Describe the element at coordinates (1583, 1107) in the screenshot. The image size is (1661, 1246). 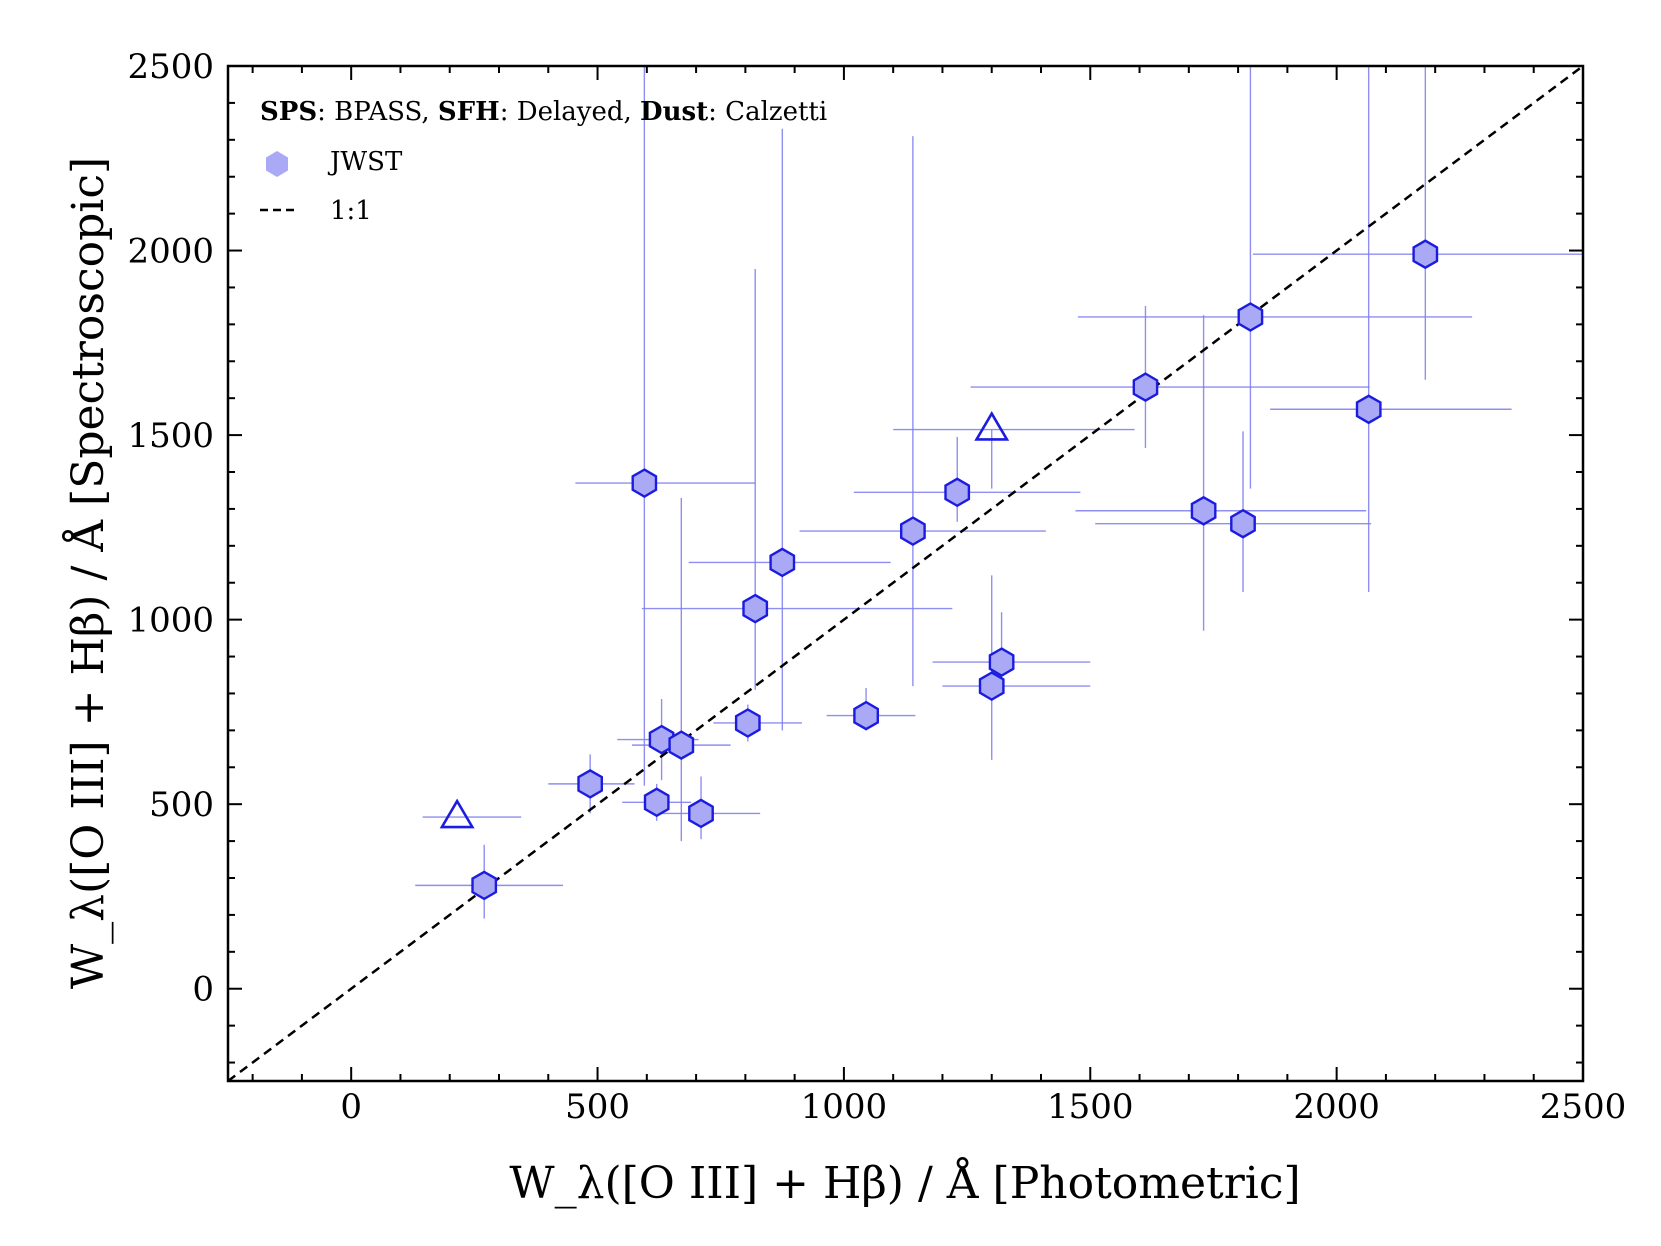
I see `x-tick-label: 2500` at that location.